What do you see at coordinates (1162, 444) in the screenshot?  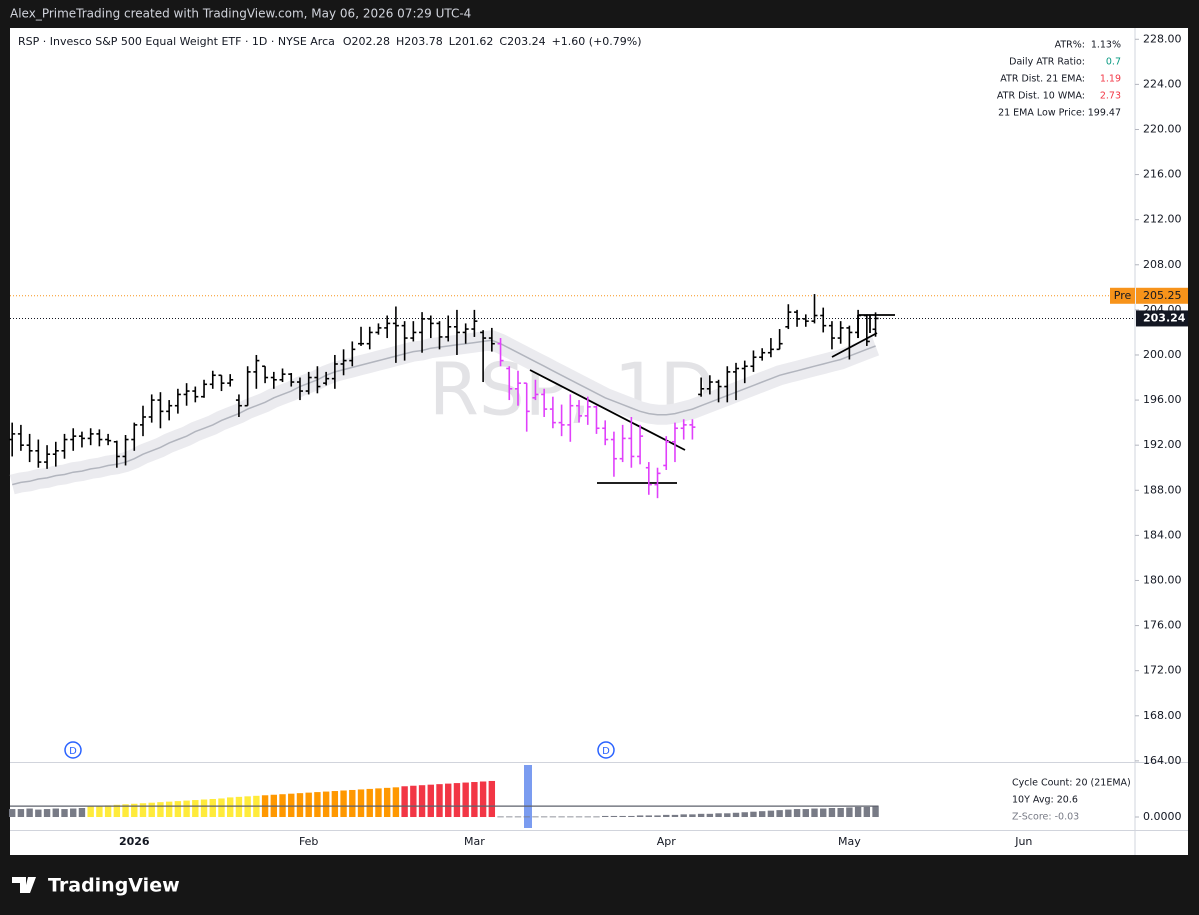 I see `y-tick-label: 192.00` at bounding box center [1162, 444].